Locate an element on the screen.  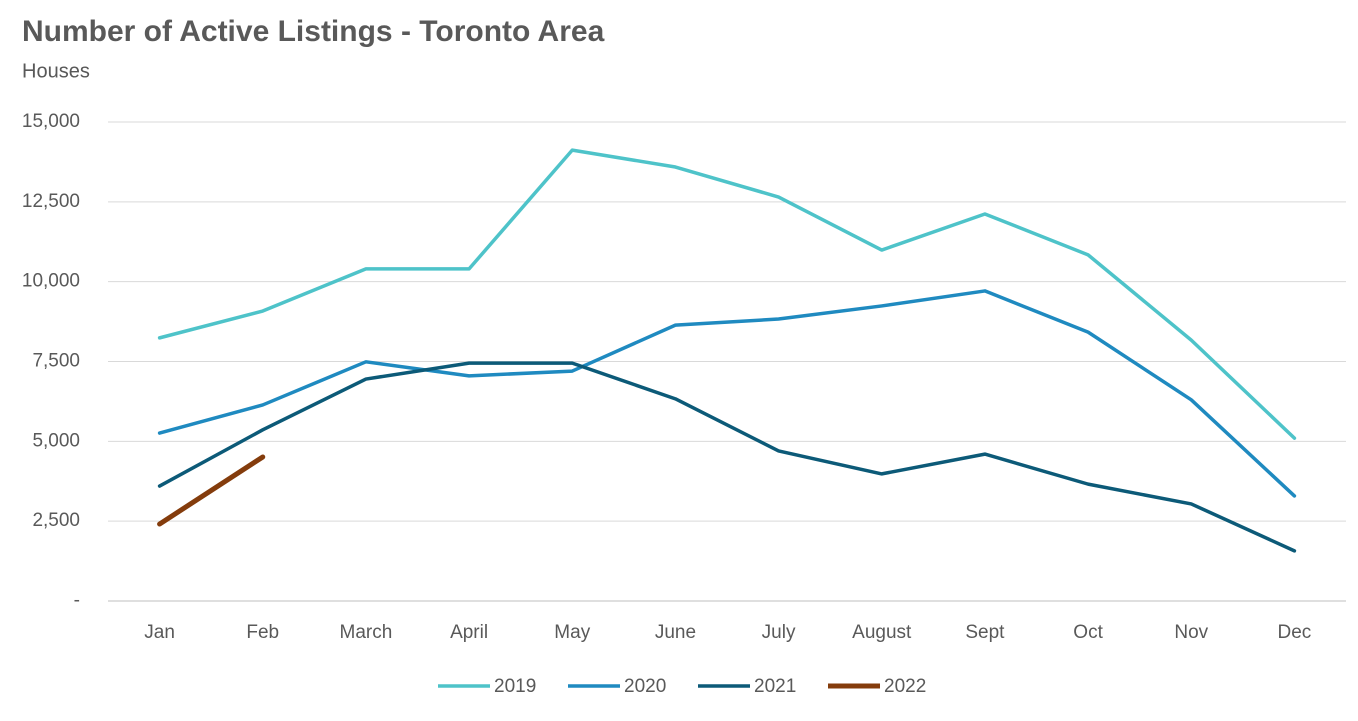
y-tick-label: 7,500 is located at coordinates (56, 361).